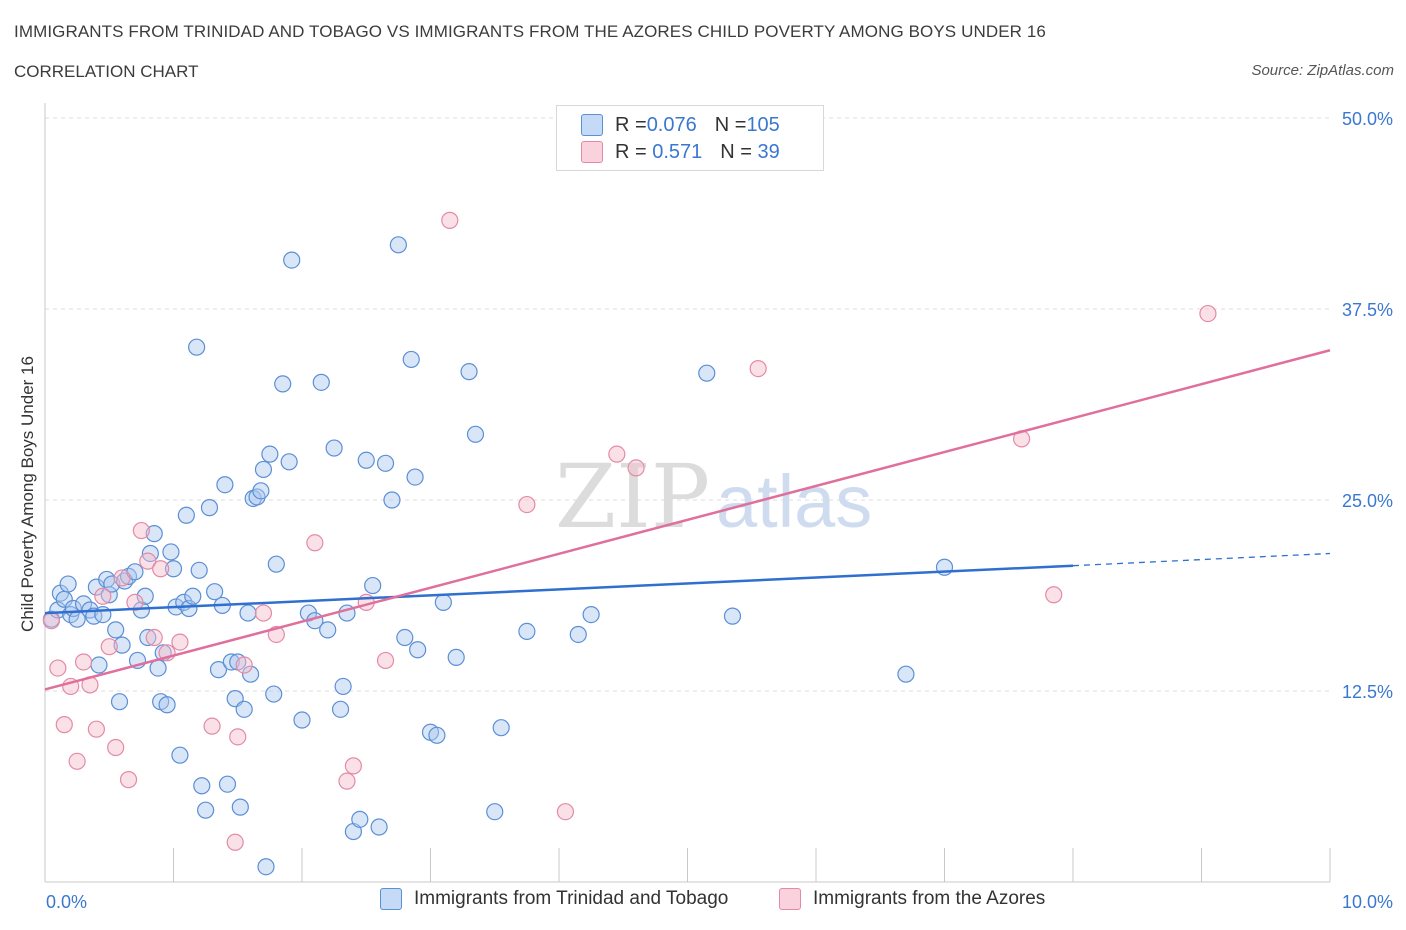  What do you see at coordinates (1367, 902) in the screenshot?
I see `x-tick-label: 10.0%` at bounding box center [1367, 902].